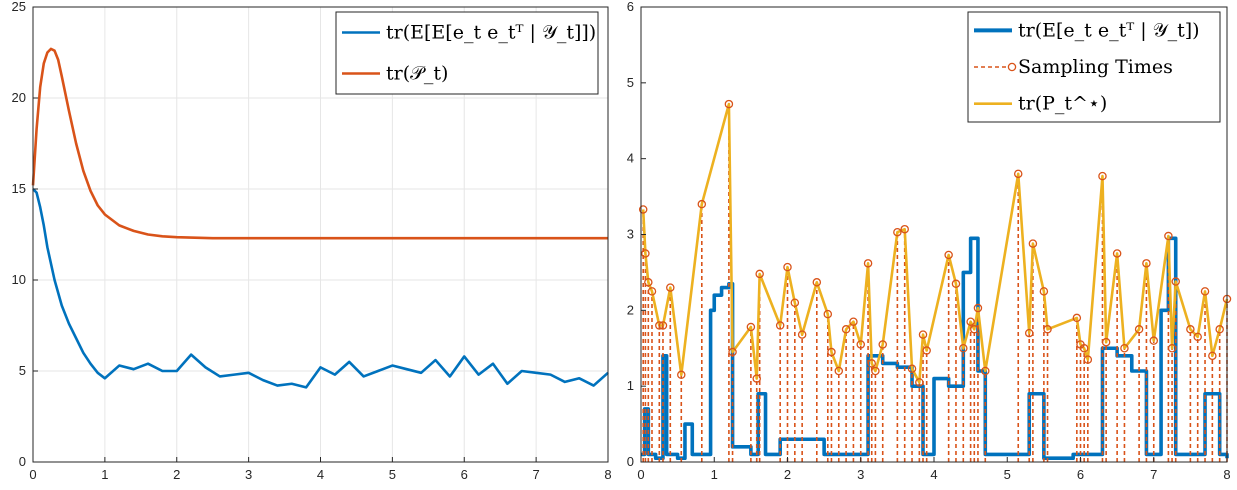 This screenshot has width=1237, height=490. What do you see at coordinates (417, 74) in the screenshot?
I see `legend-label: tr(𝒫_t)` at bounding box center [417, 74].